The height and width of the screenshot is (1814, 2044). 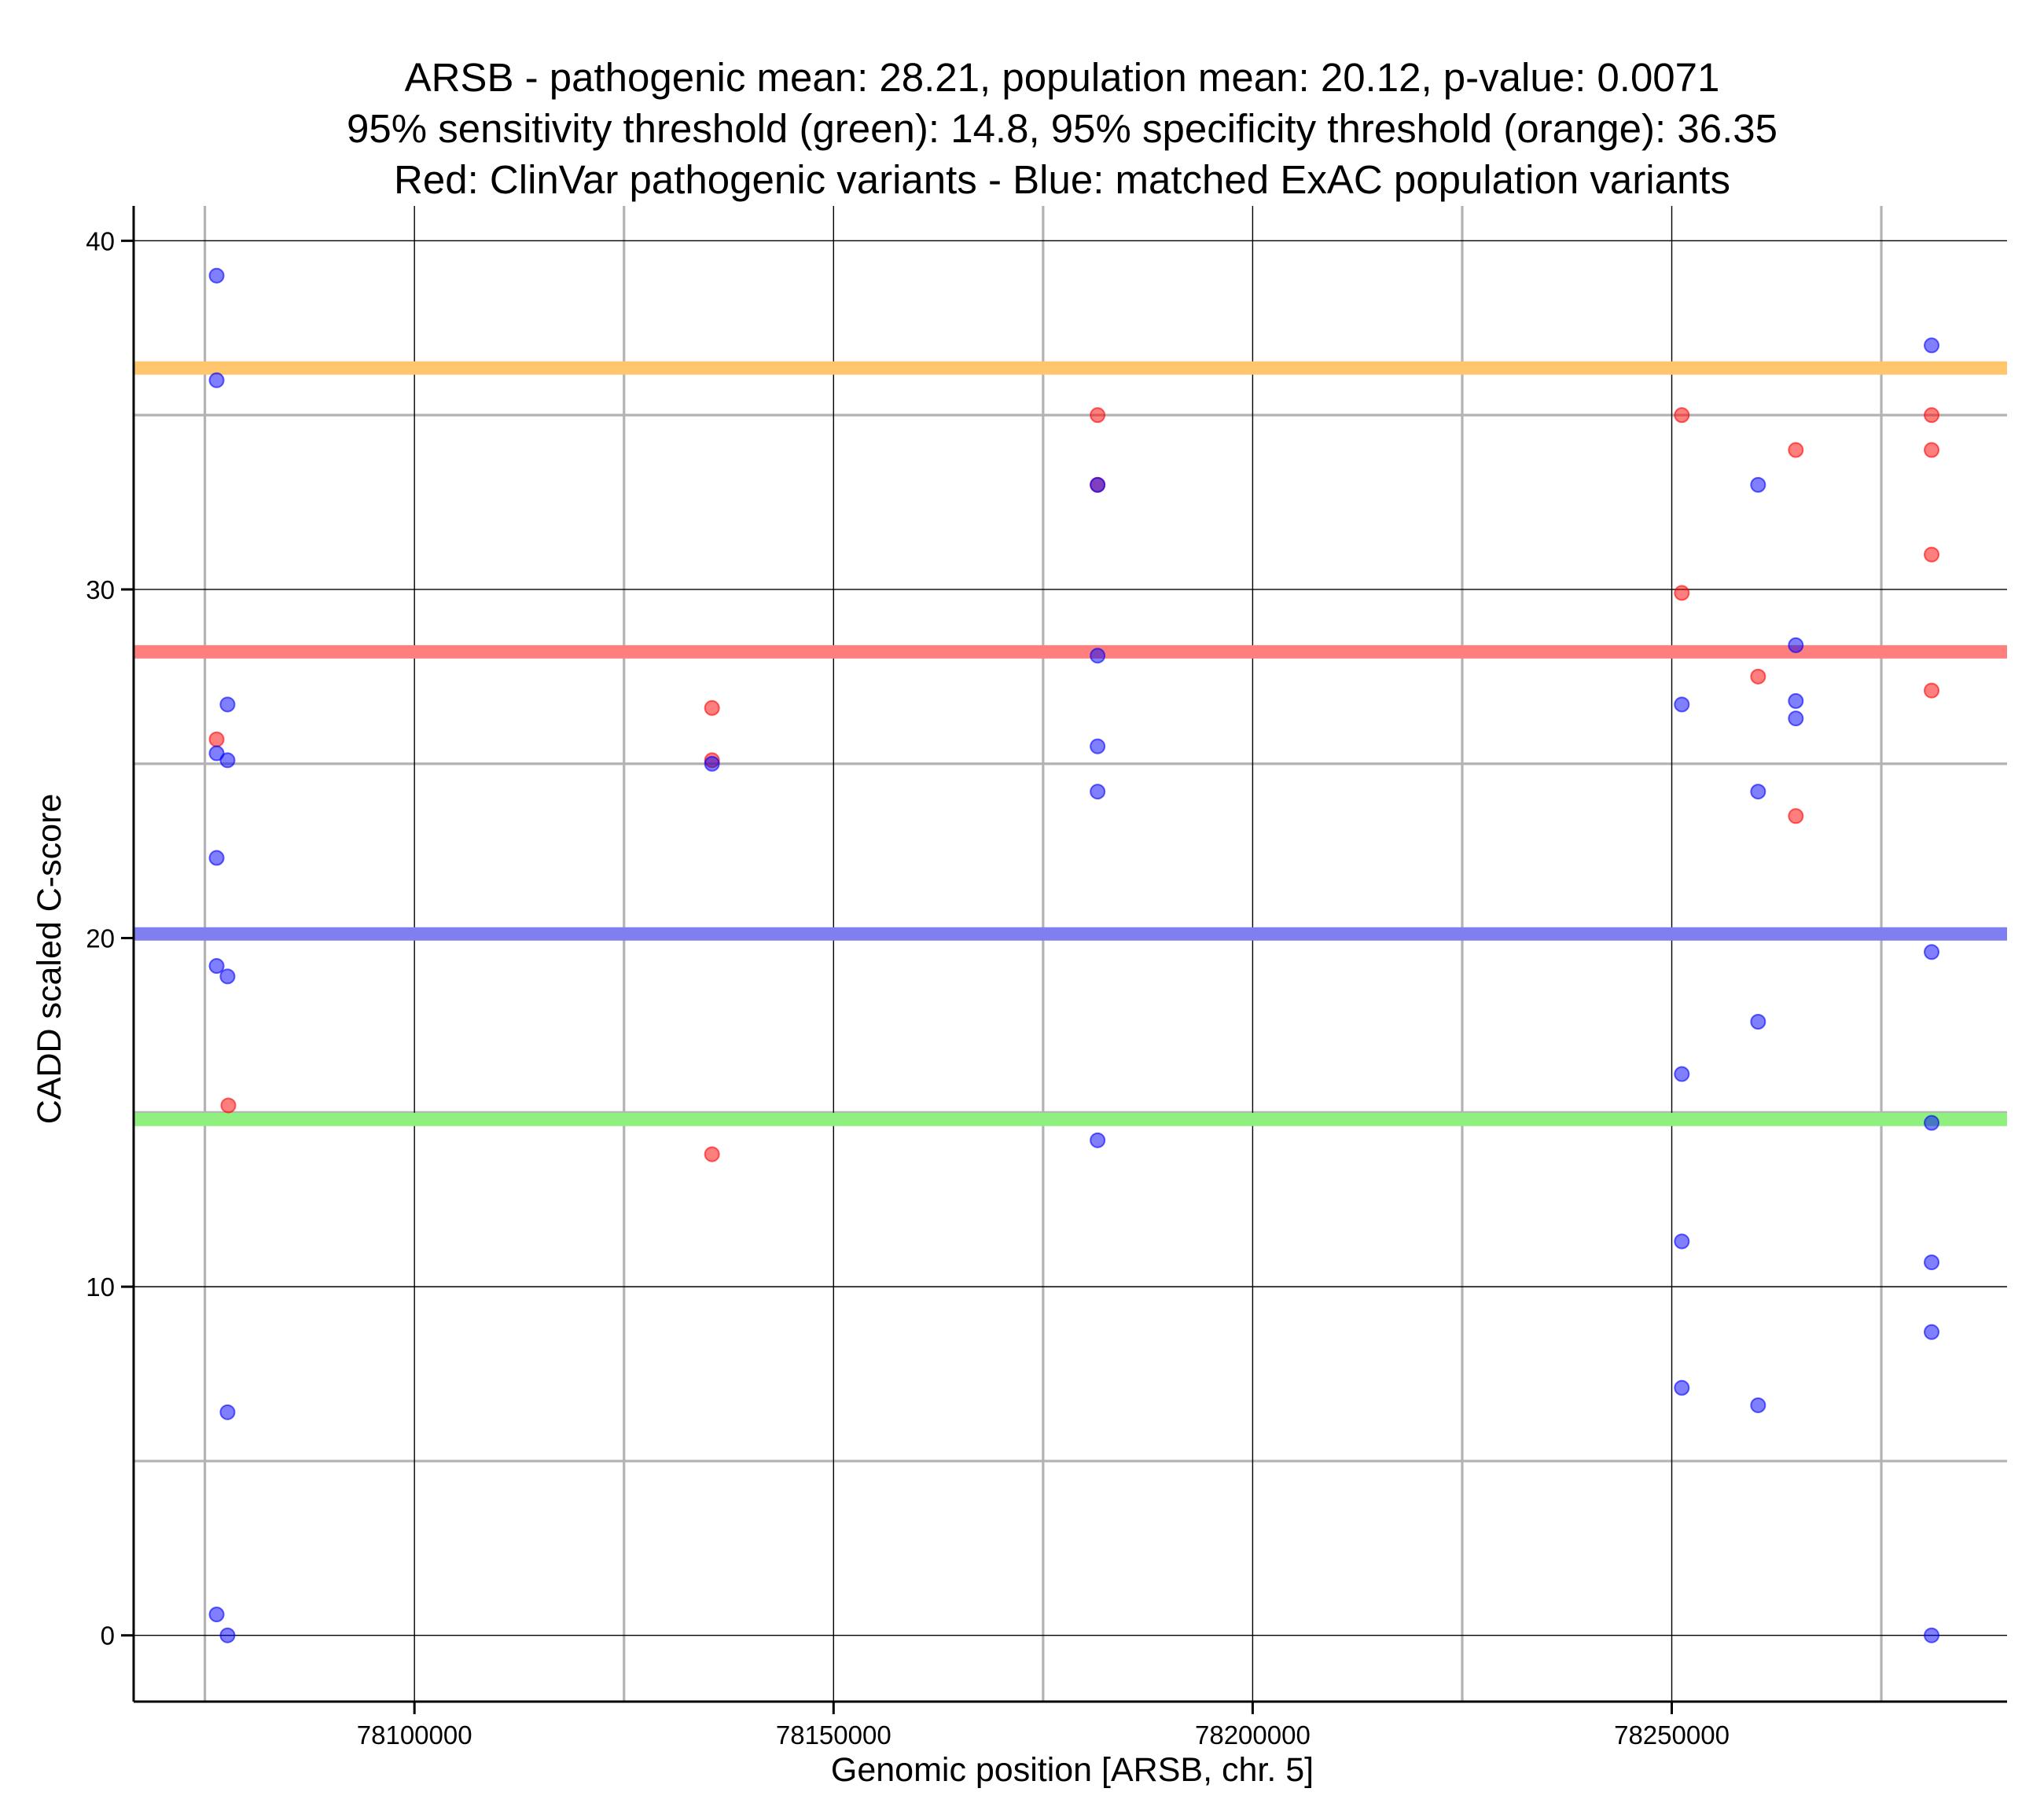 What do you see at coordinates (1043, 1726) in the screenshot?
I see `x-axis-ticks: 78100000 78150000 78200000 78250000` at bounding box center [1043, 1726].